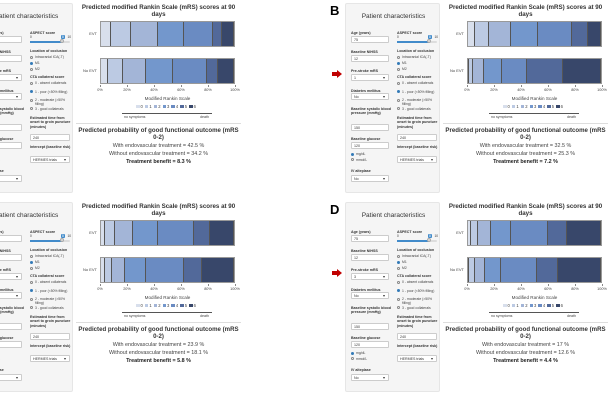 This screenshot has height=400, width=610. I want to click on legend-item: 6, so click(192, 106).